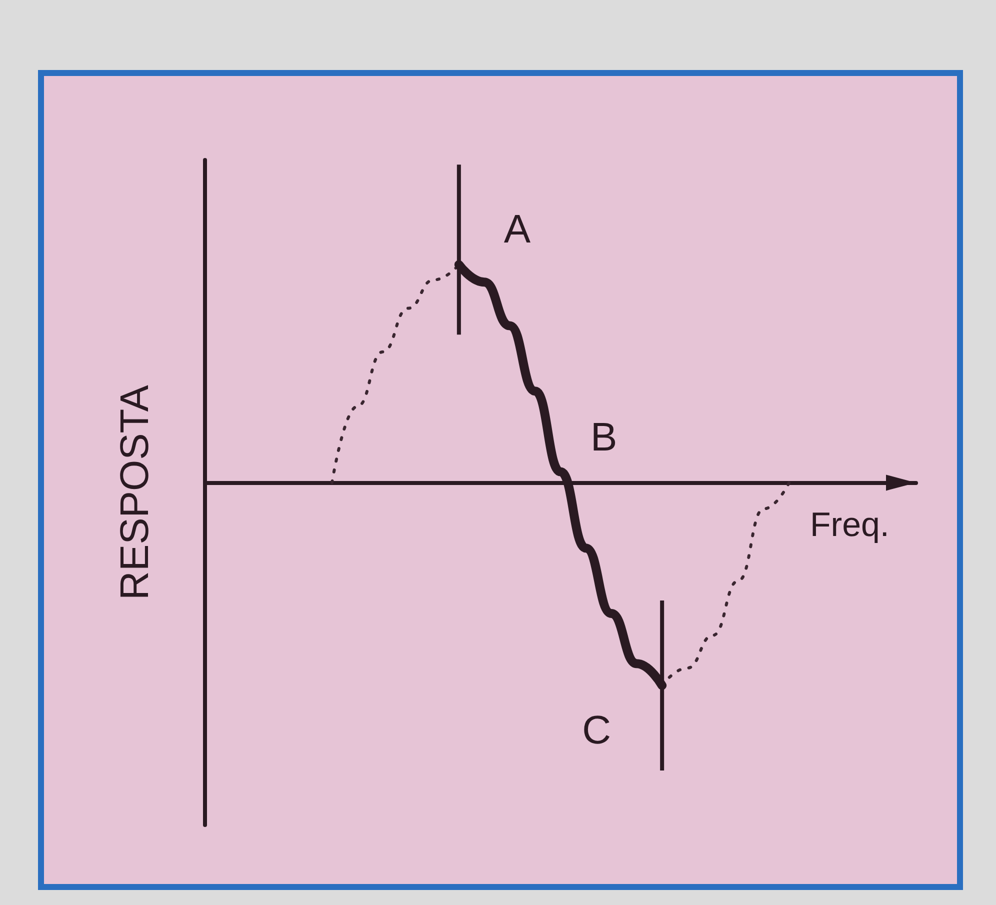 The image size is (996, 905). I want to click on x-axis-title: Freq., so click(850, 525).